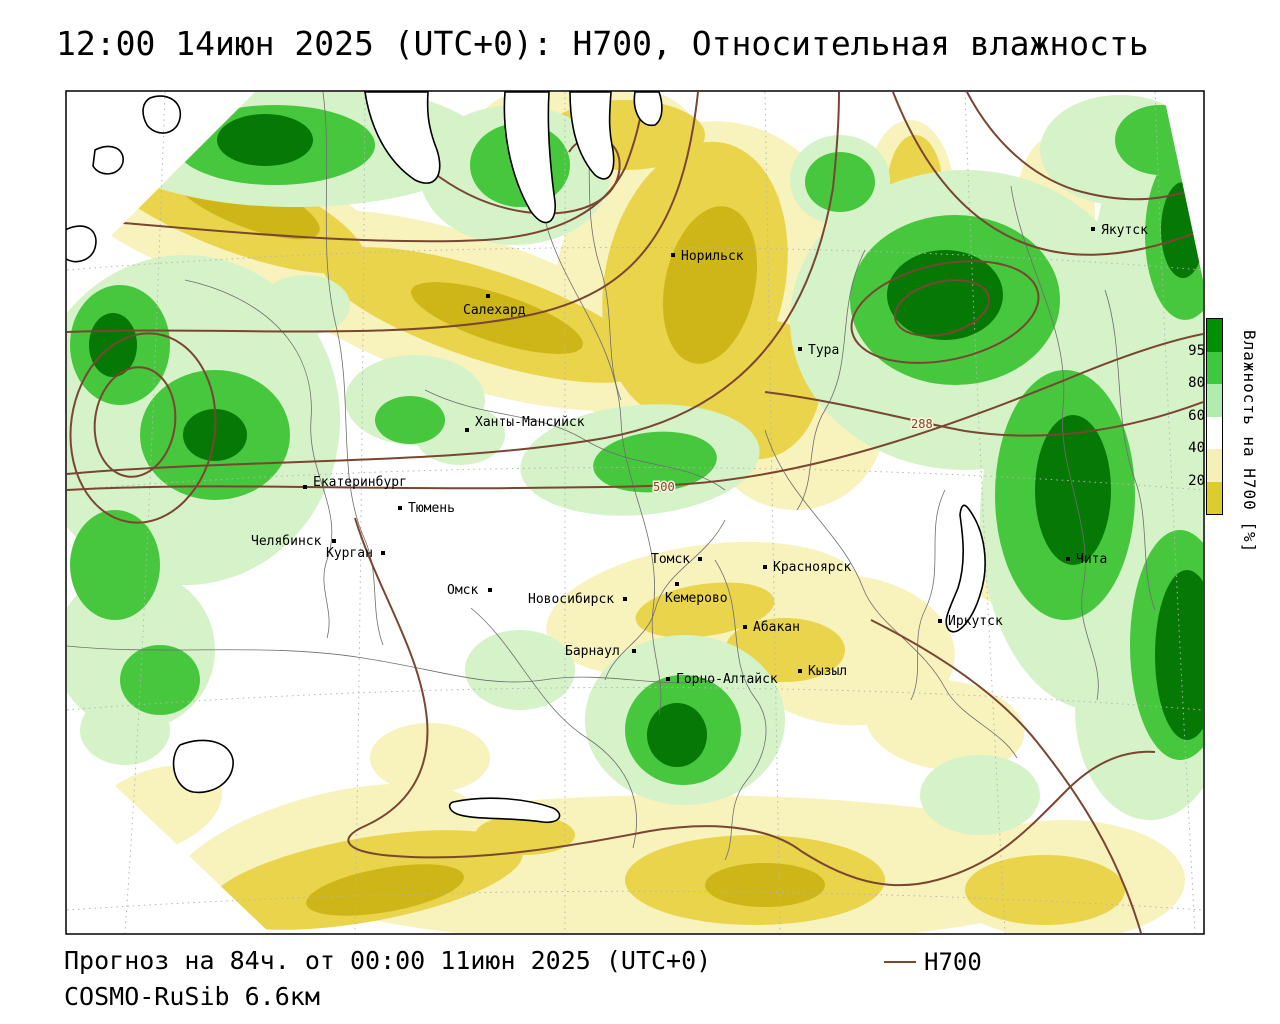 The width and height of the screenshot is (1280, 1024). Describe the element at coordinates (776, 627) in the screenshot. I see `city-label: Абакан` at that location.